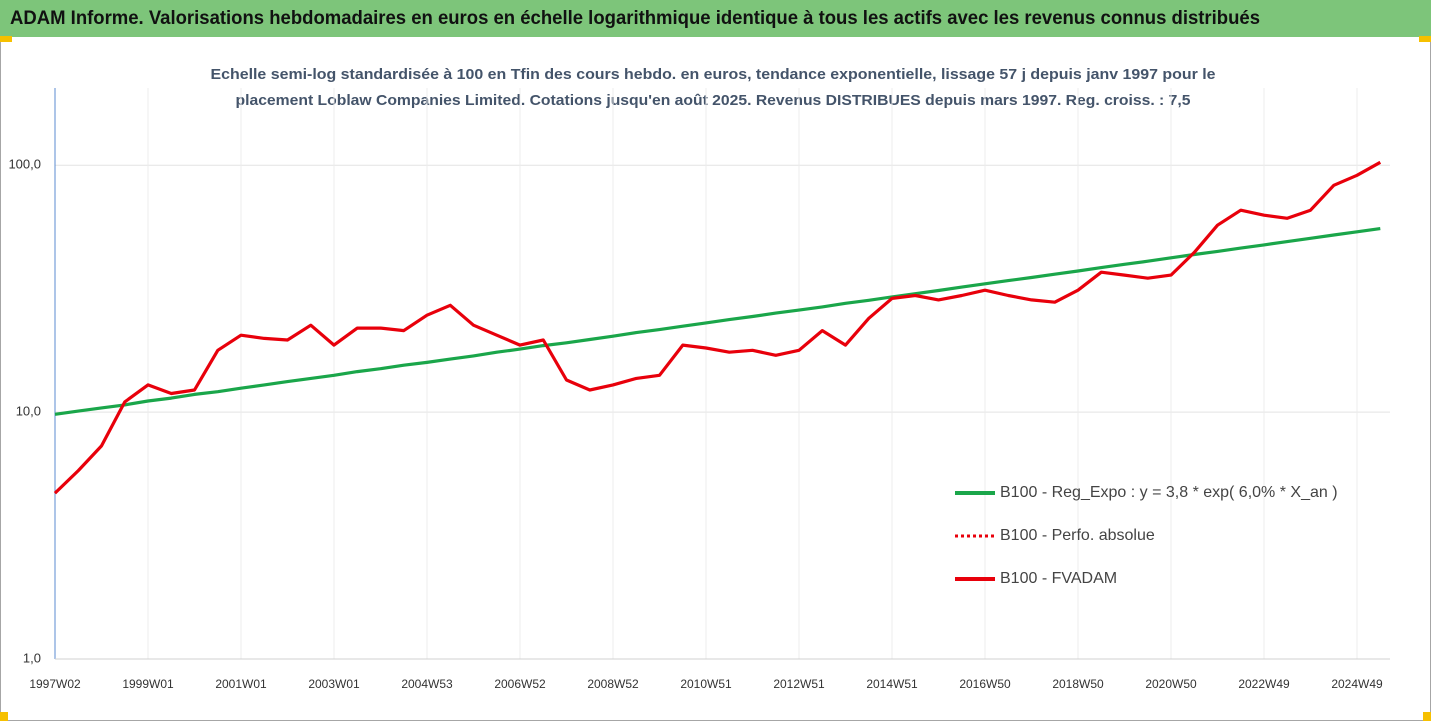 The image size is (1431, 726). What do you see at coordinates (1171, 684) in the screenshot?
I see `x-tick-label: 2020W50` at bounding box center [1171, 684].